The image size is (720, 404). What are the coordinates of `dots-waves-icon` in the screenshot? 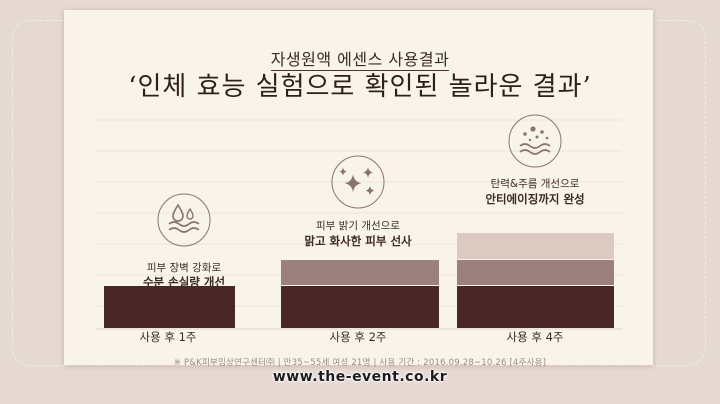 It's located at (535, 141).